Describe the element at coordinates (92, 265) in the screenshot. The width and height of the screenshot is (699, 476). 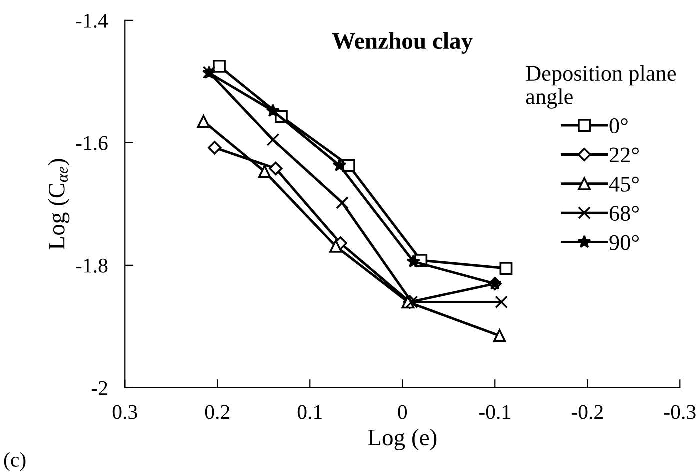
I see `y-tick-label: -1.8` at that location.